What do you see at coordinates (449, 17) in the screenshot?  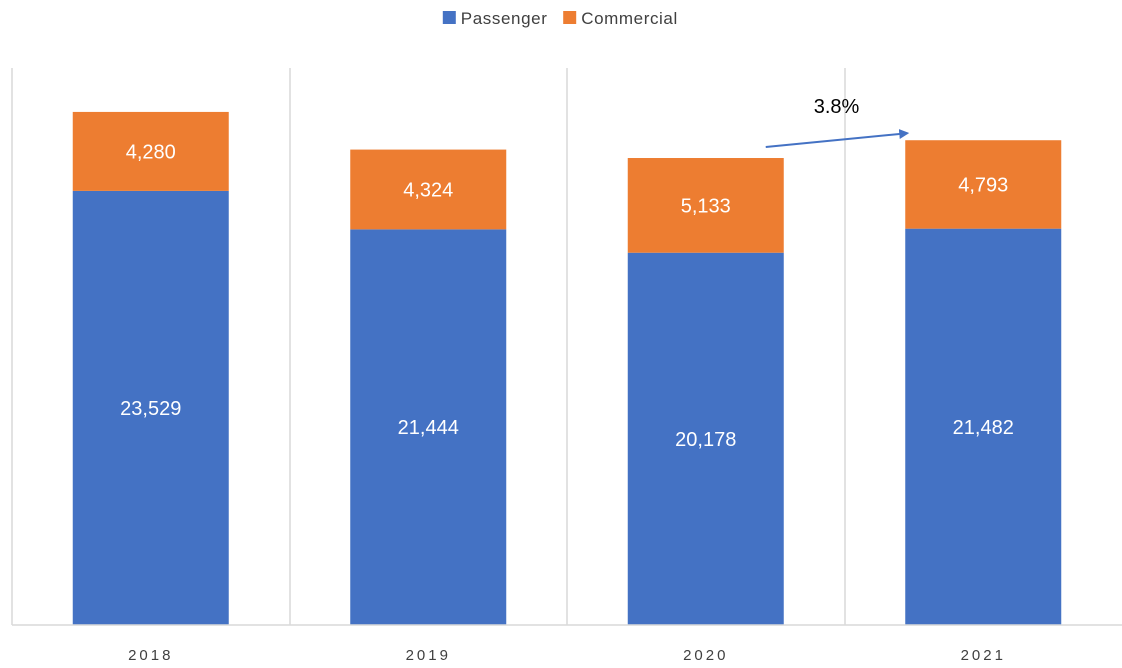 I see `legend-swatch-passenger` at bounding box center [449, 17].